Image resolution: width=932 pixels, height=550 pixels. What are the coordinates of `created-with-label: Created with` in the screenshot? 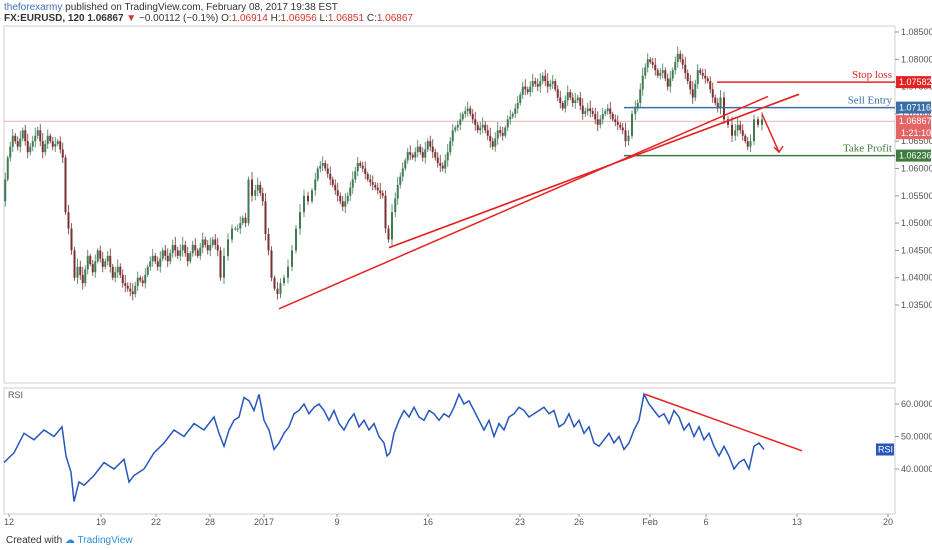 It's located at (34, 540).